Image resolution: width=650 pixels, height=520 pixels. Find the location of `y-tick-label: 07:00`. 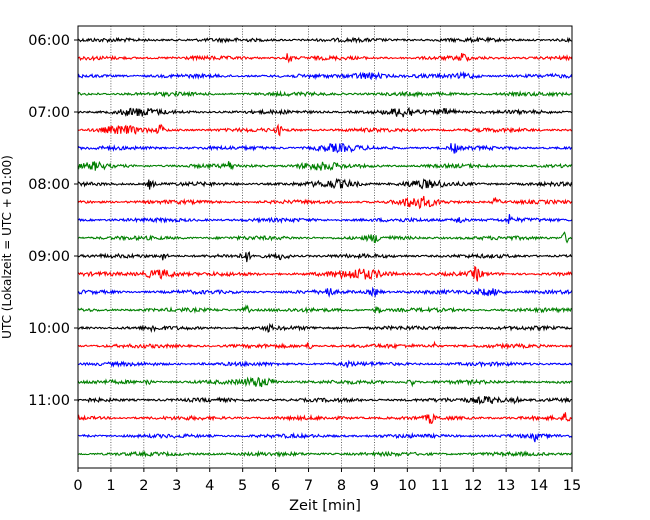

y-tick-label: 07:00 is located at coordinates (49, 113).